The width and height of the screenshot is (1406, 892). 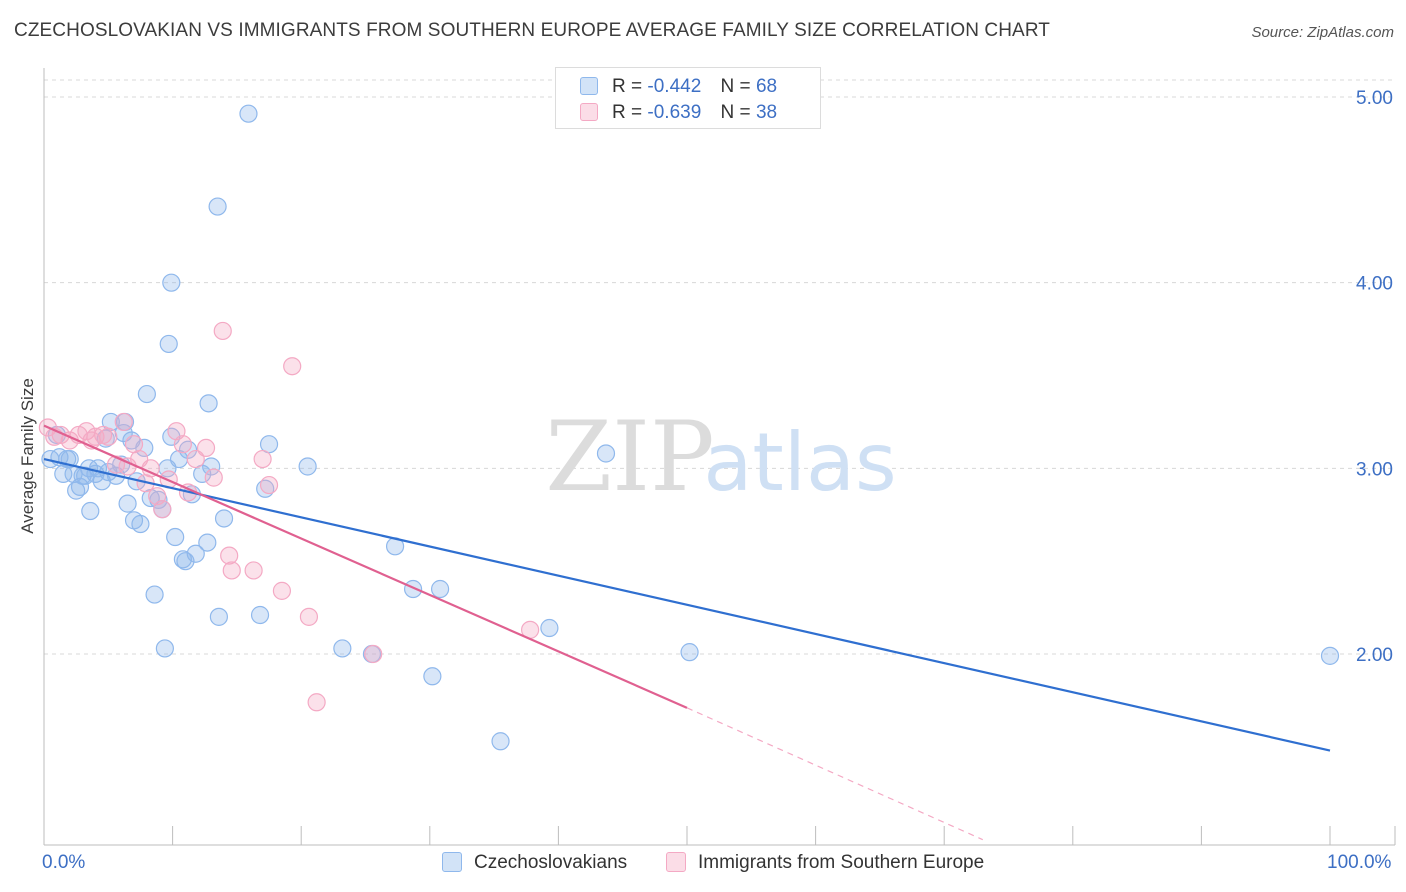 I want to click on trend-line-southern-europe, so click(x=365, y=566).